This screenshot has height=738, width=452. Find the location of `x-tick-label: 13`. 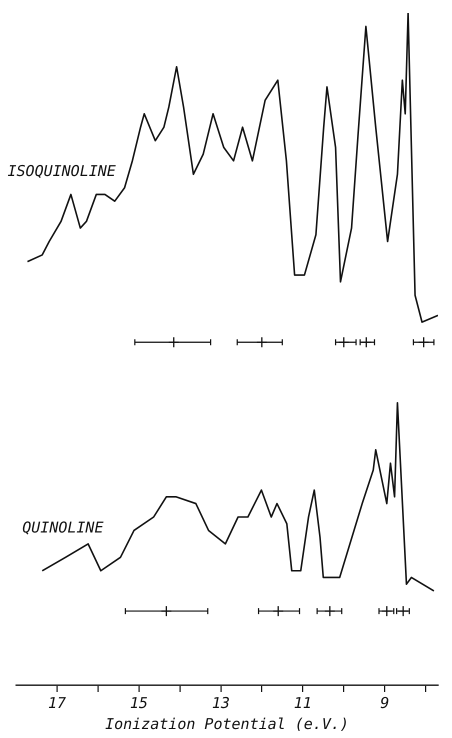

x-tick-label: 13 is located at coordinates (221, 703).